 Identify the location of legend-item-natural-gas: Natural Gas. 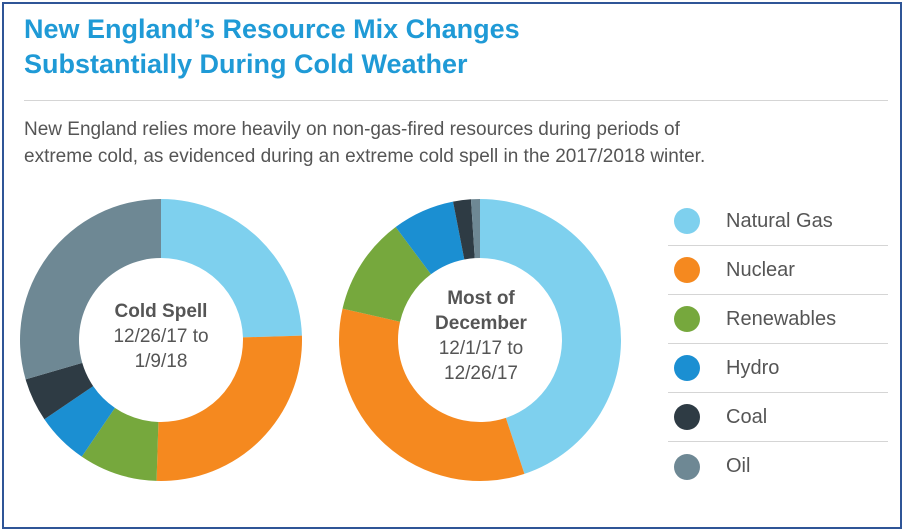
(778, 221).